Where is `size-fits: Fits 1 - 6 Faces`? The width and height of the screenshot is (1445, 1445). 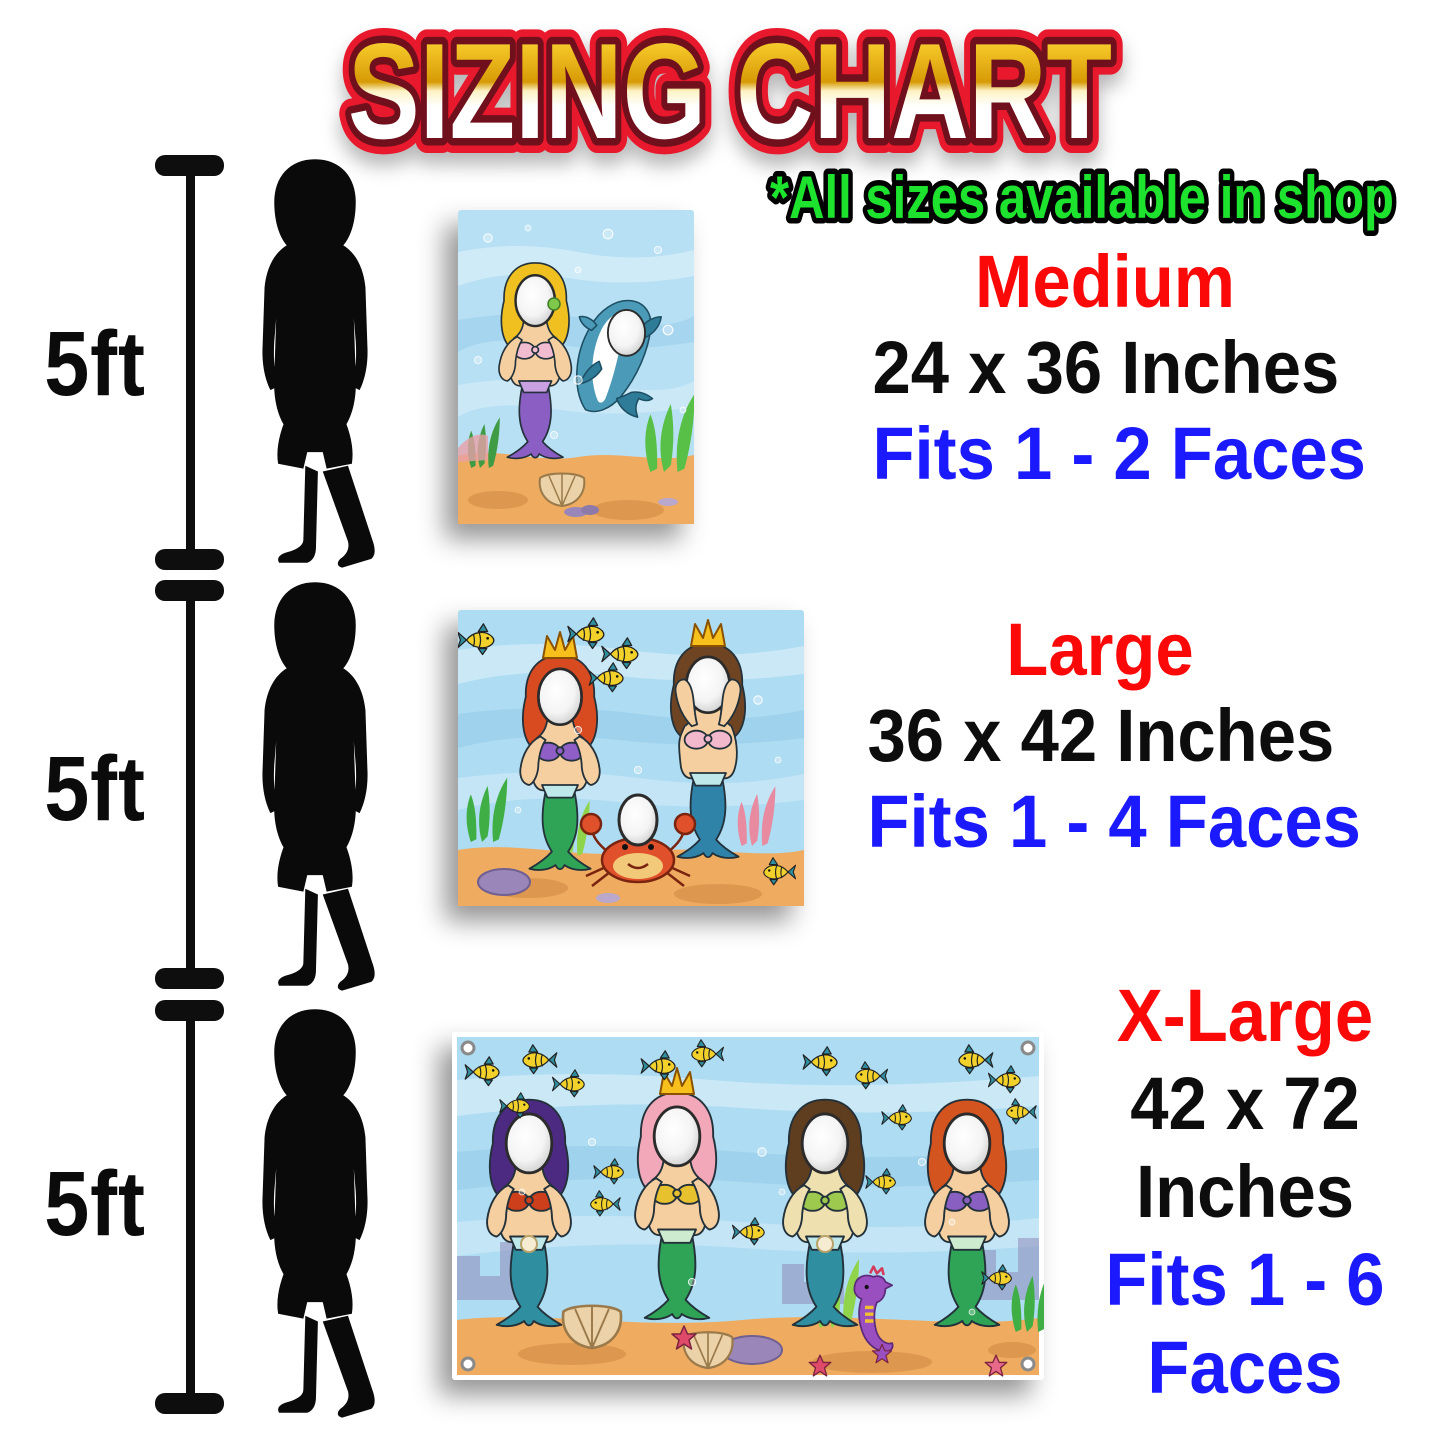
size-fits: Fits 1 - 6 Faces is located at coordinates (1245, 1323).